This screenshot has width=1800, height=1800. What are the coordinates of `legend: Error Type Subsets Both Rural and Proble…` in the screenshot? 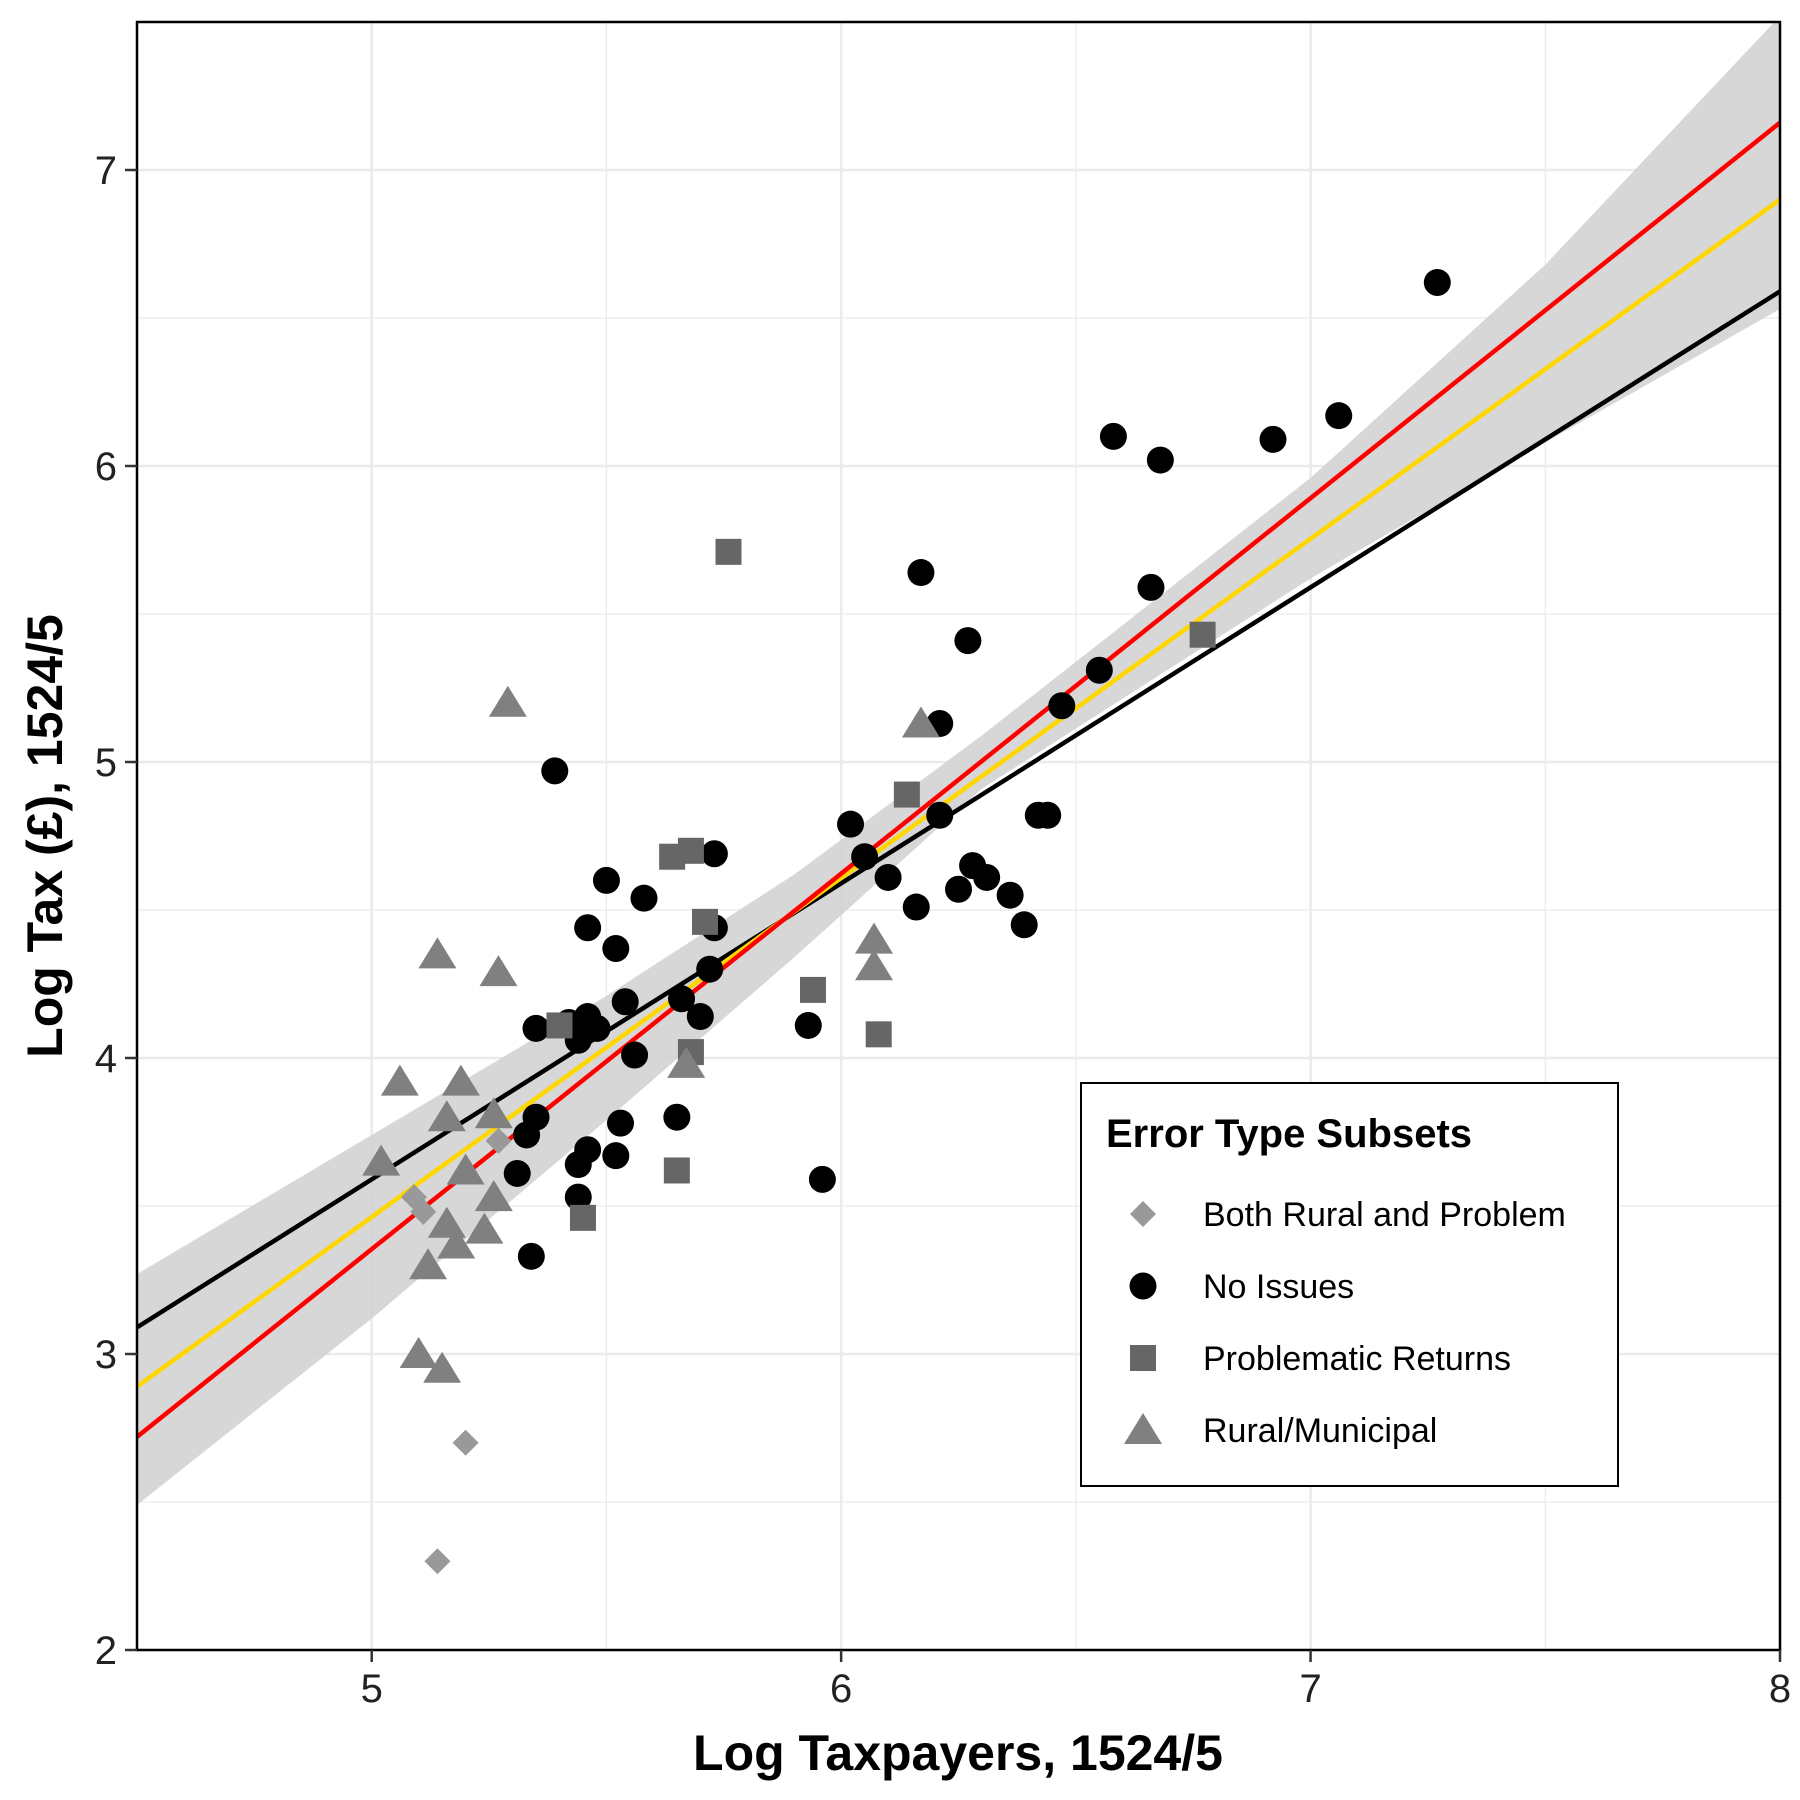 It's located at (1349, 1284).